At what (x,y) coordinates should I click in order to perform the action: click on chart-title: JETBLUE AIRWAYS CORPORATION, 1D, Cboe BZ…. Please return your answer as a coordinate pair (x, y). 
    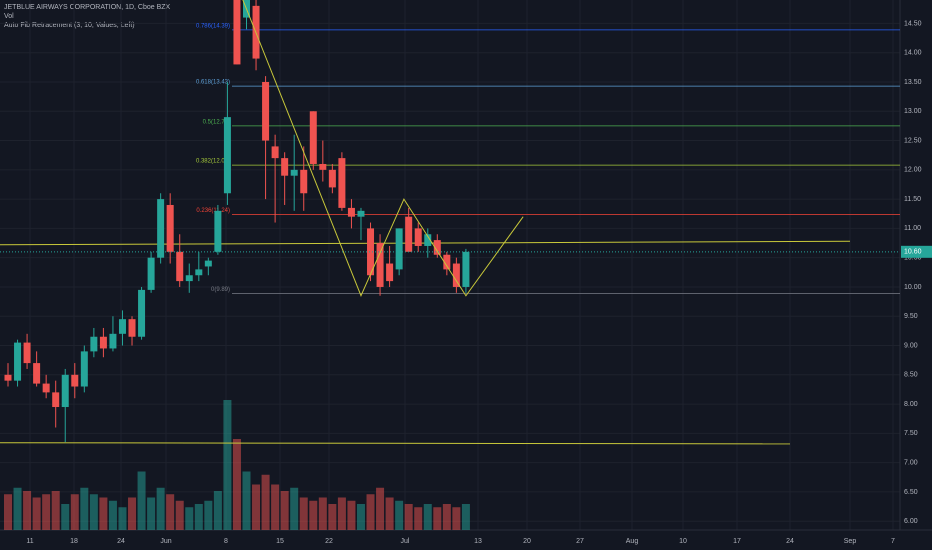
    Looking at the image, I should click on (87, 7).